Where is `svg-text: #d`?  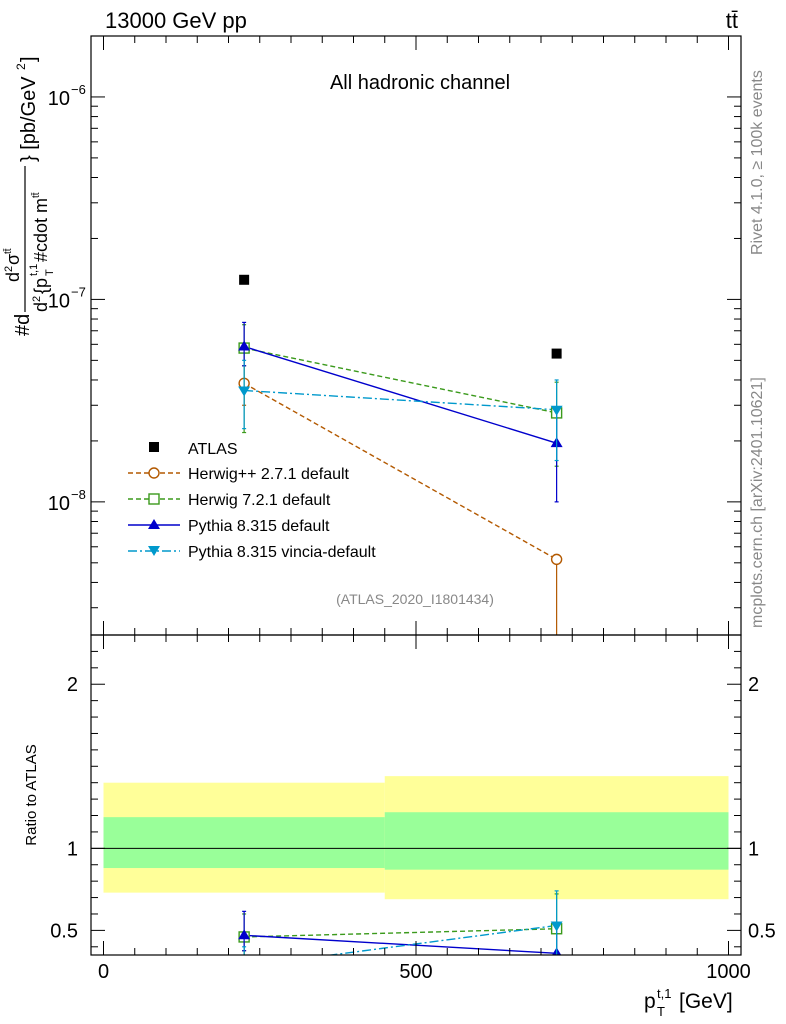
svg-text: #d is located at coordinates (23, 325).